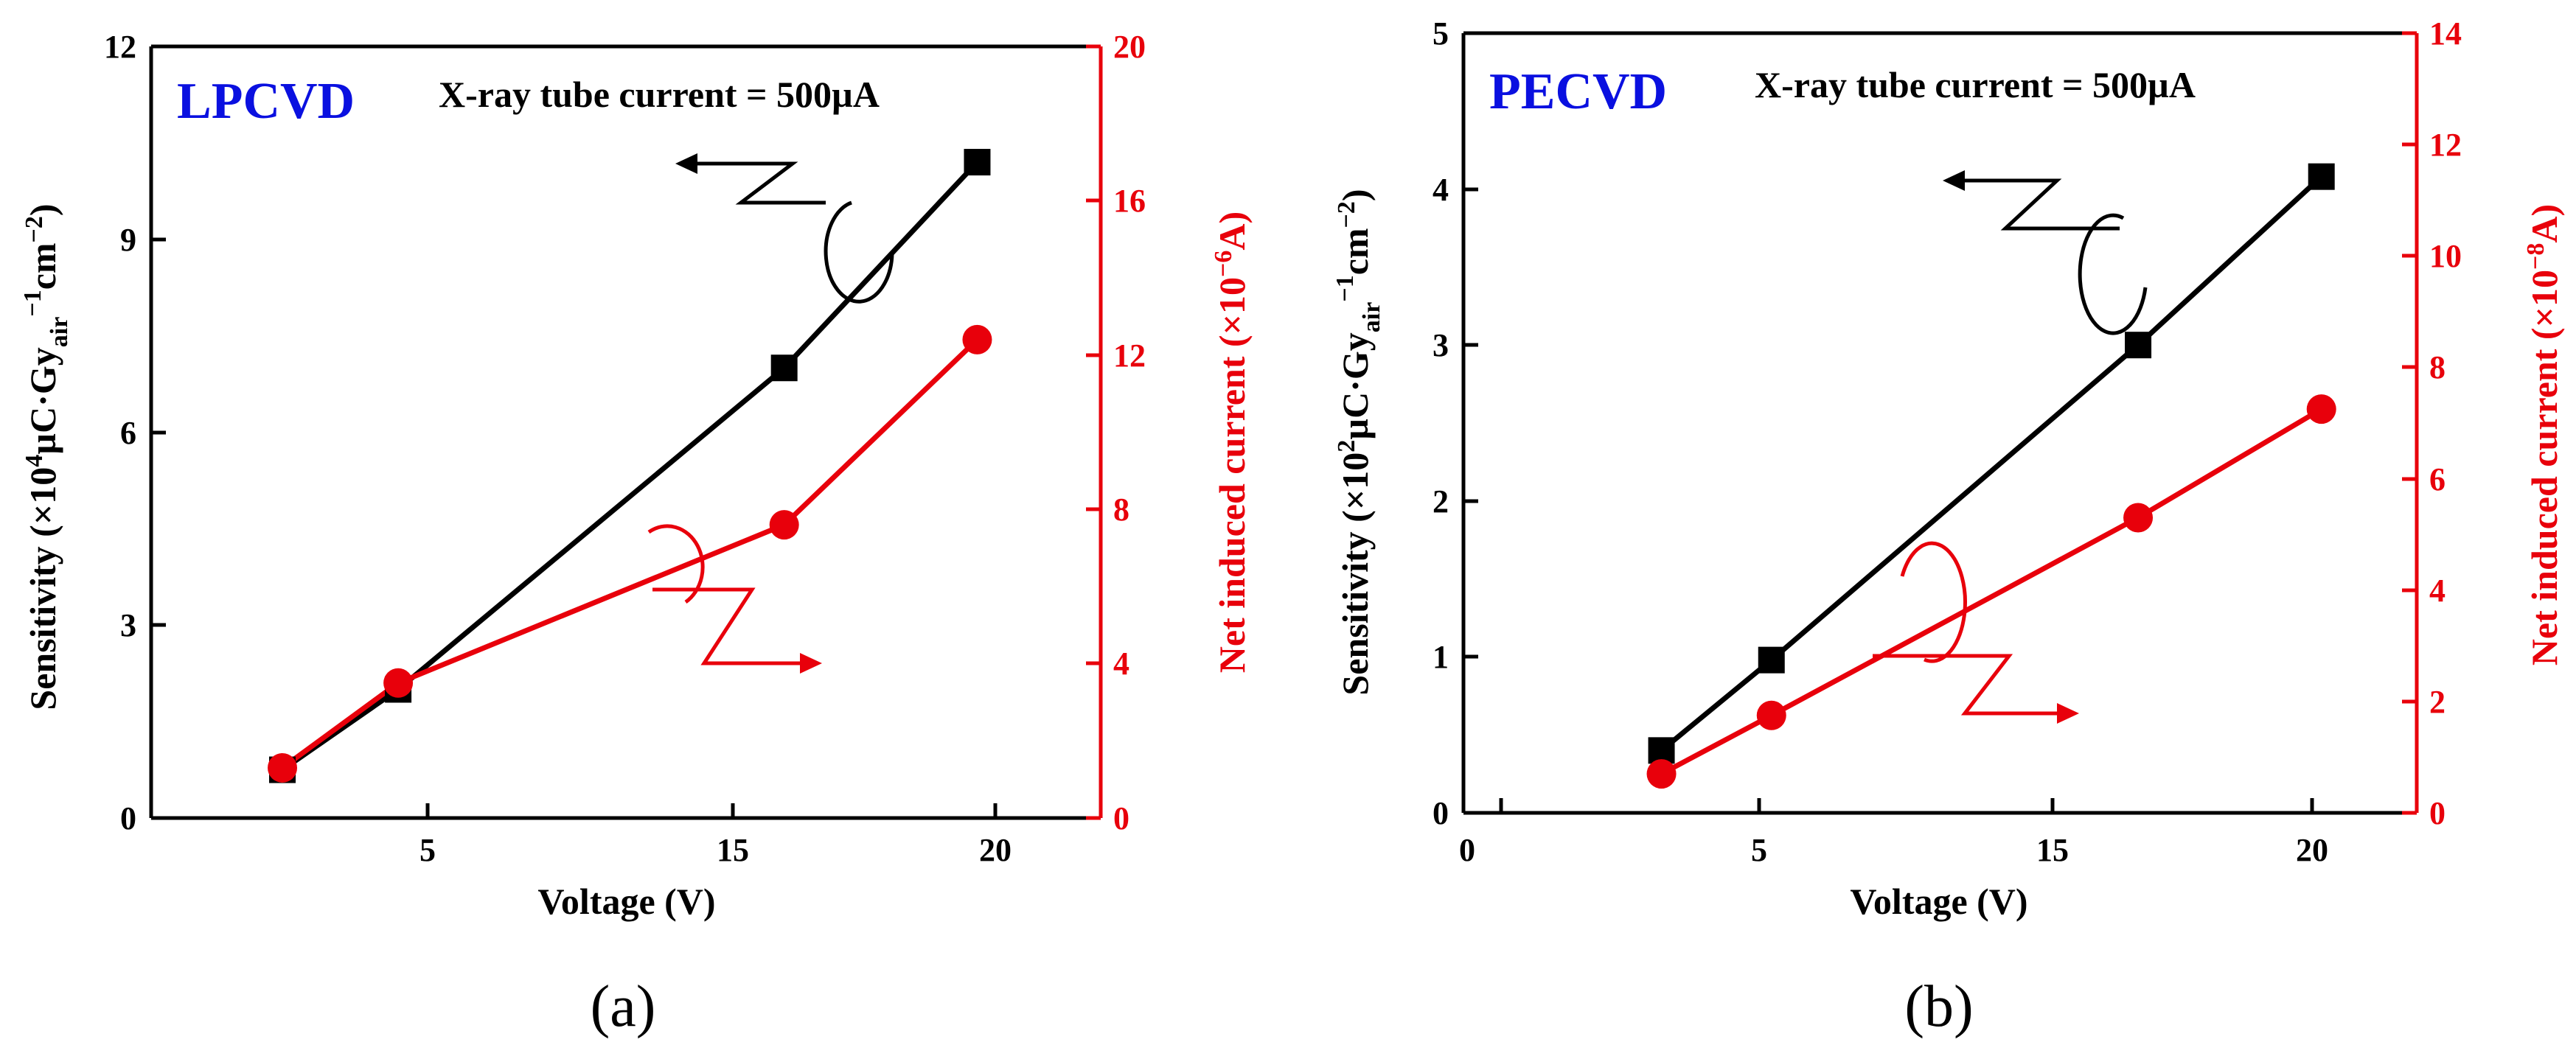  I want to click on panel-a-ytick-label: 6, so click(128, 433).